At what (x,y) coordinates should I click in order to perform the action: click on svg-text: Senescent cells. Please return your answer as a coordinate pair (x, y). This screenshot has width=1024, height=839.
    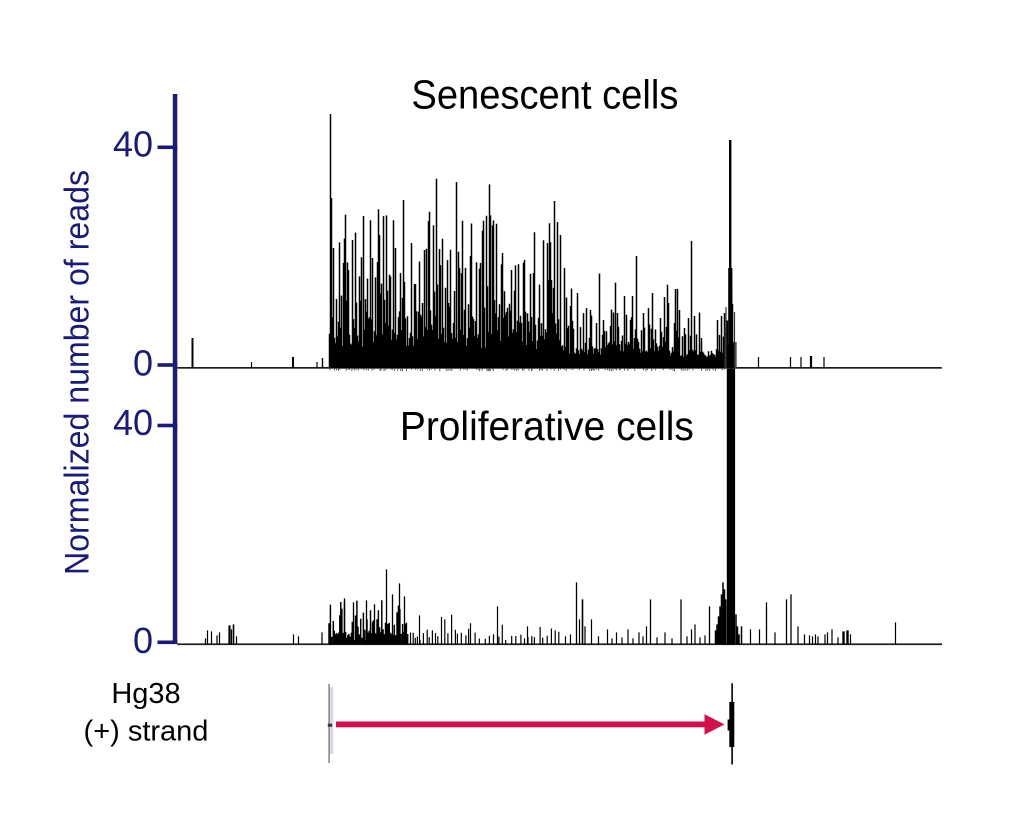
    Looking at the image, I should click on (544, 95).